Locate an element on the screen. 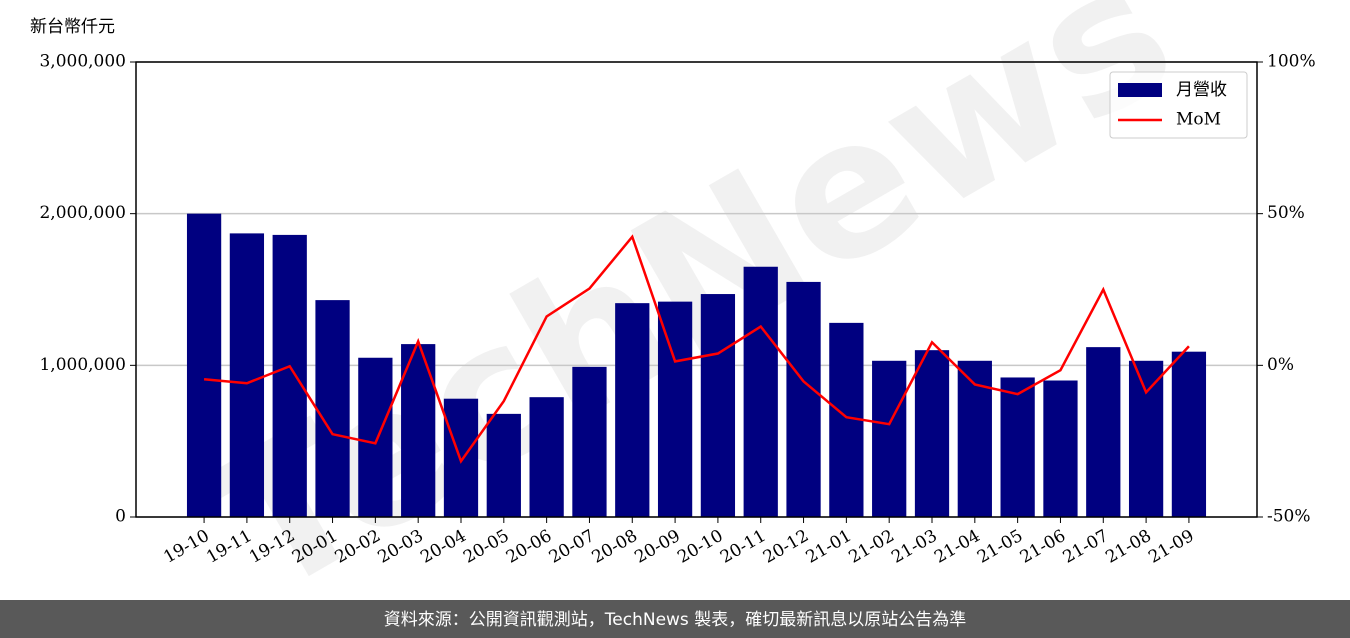 The height and width of the screenshot is (638, 1350). y2-tick-label: 50% is located at coordinates (1286, 213).